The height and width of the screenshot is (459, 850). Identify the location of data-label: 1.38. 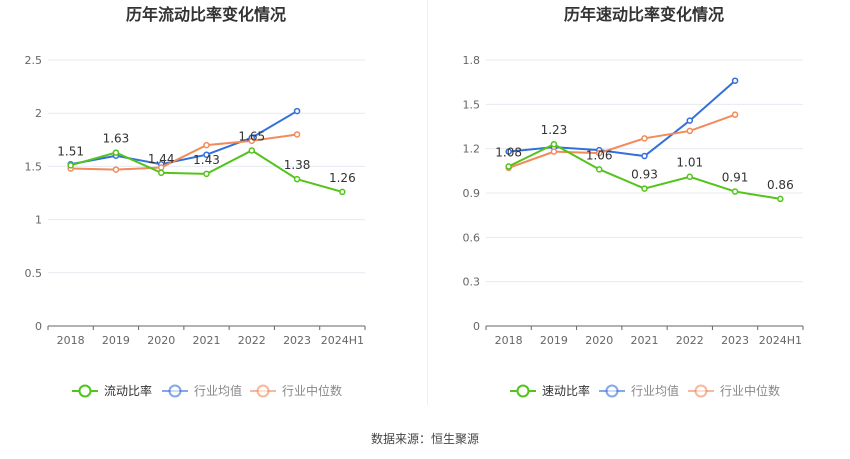
(297, 165).